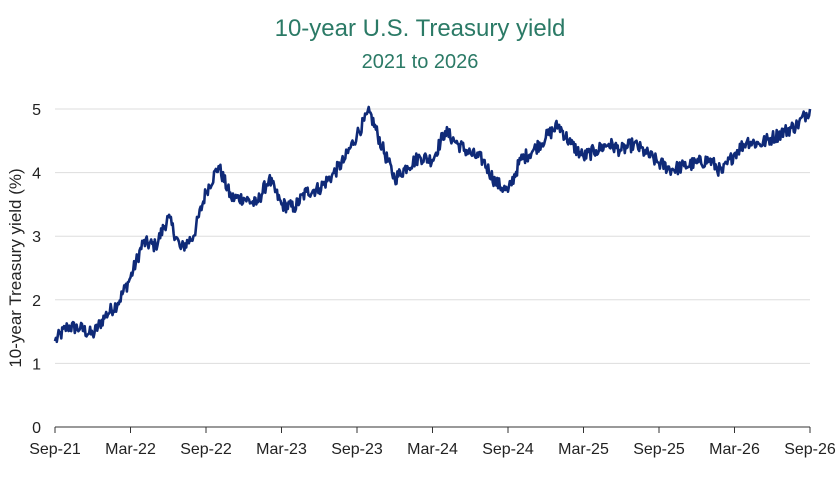 The image size is (840, 477). Describe the element at coordinates (36, 301) in the screenshot. I see `y-tick-label: 2` at that location.